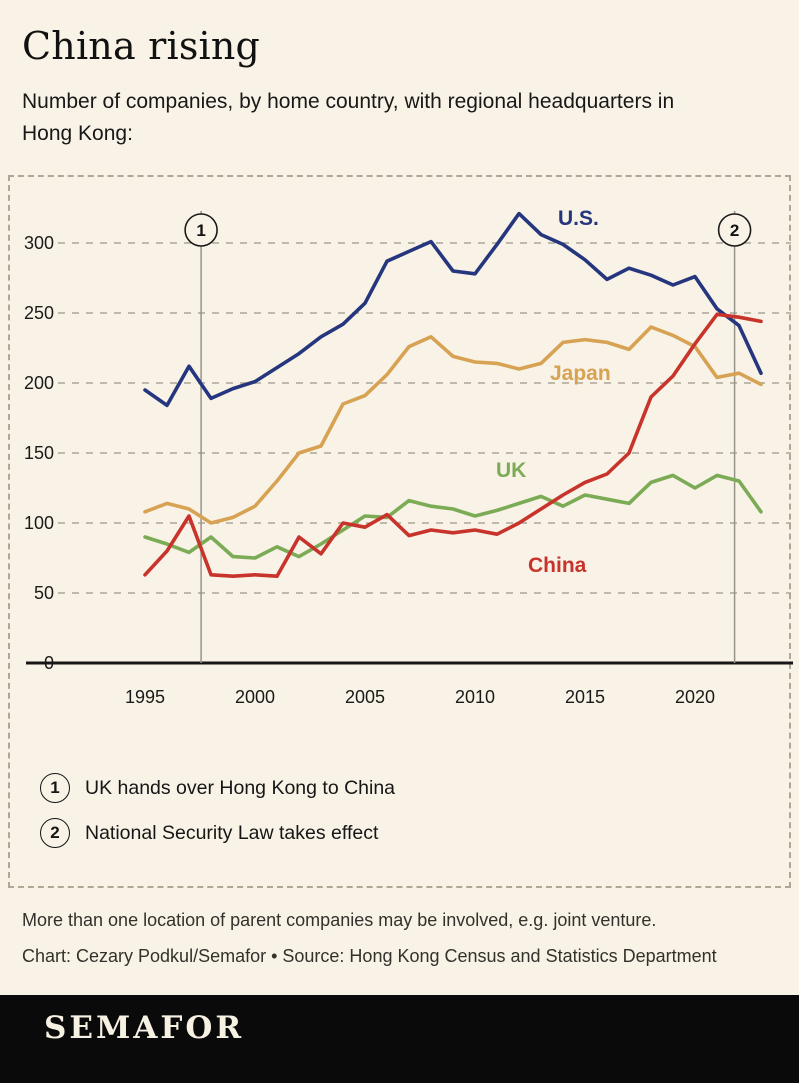 The image size is (799, 1083). I want to click on series-label-us: U.S., so click(578, 218).